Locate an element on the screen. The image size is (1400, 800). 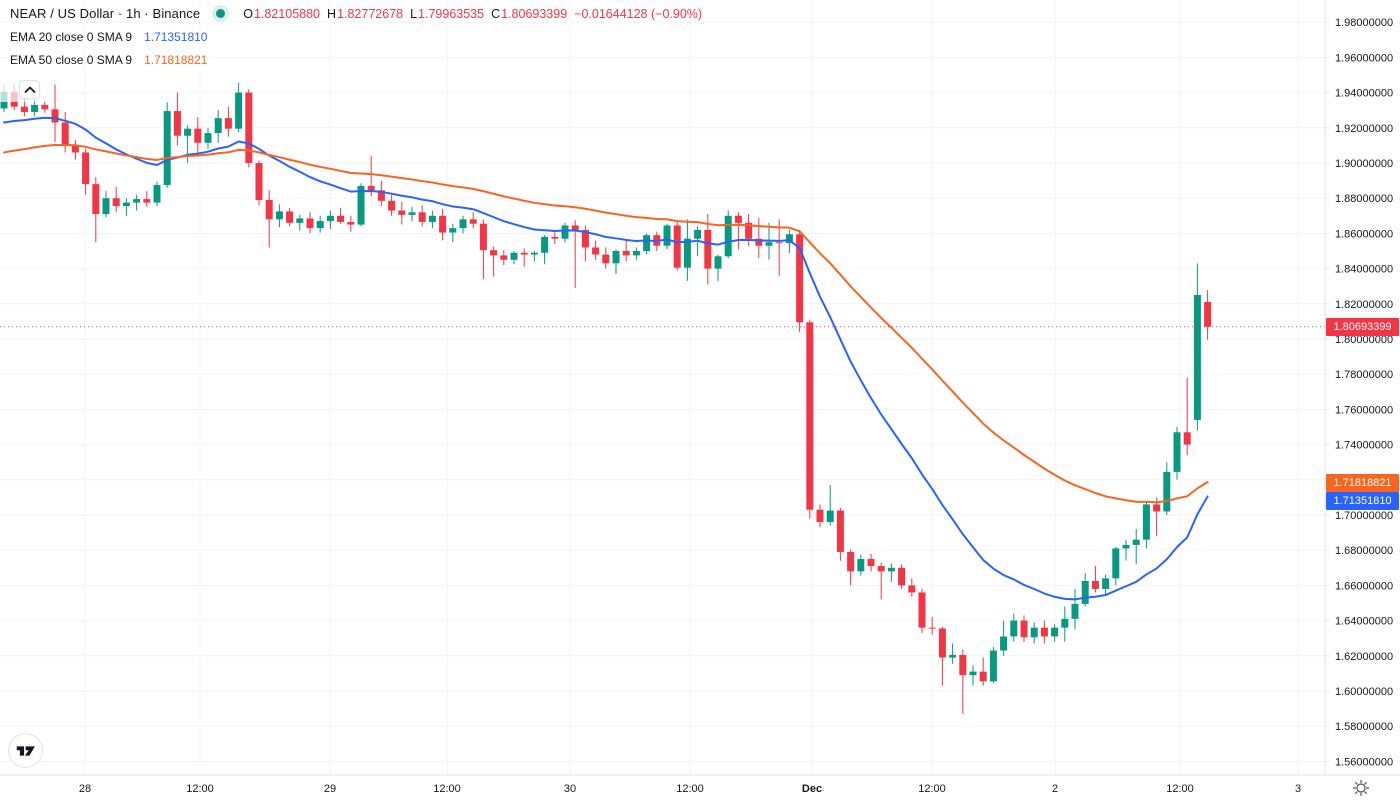
price-axis-label: 1.62000000 is located at coordinates (1364, 657).